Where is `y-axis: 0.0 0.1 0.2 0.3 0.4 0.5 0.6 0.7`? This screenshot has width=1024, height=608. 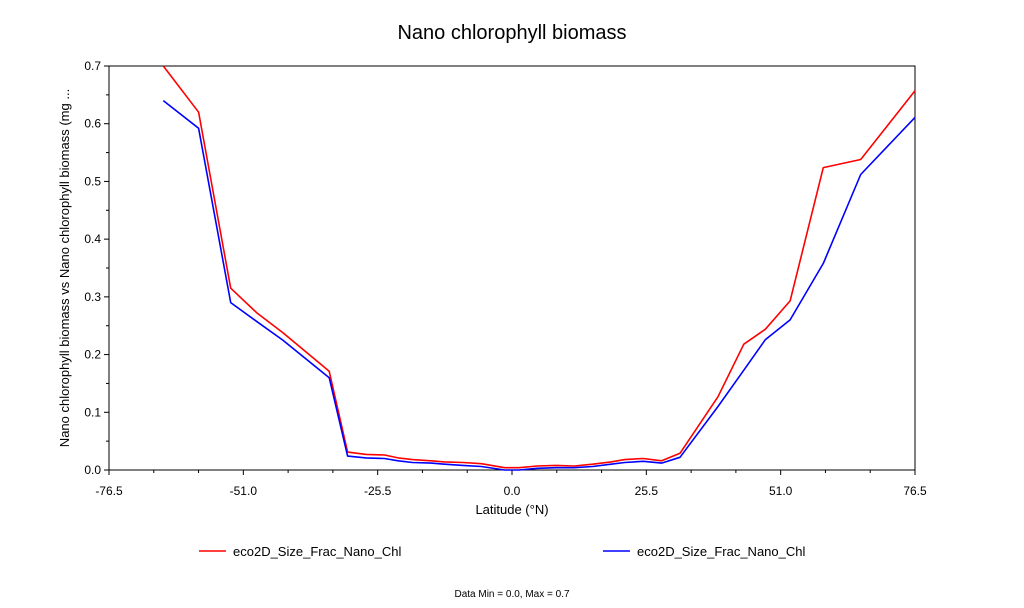
y-axis: 0.0 0.1 0.2 0.3 0.4 0.5 0.6 0.7 is located at coordinates (96, 268).